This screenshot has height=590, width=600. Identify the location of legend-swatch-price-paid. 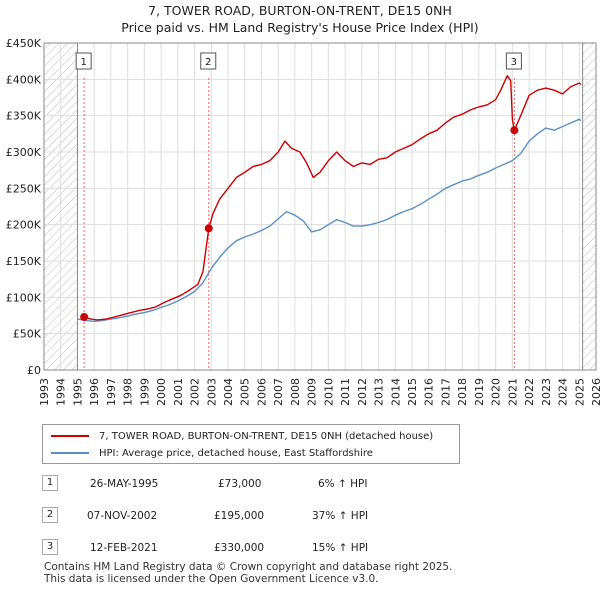
(70, 436).